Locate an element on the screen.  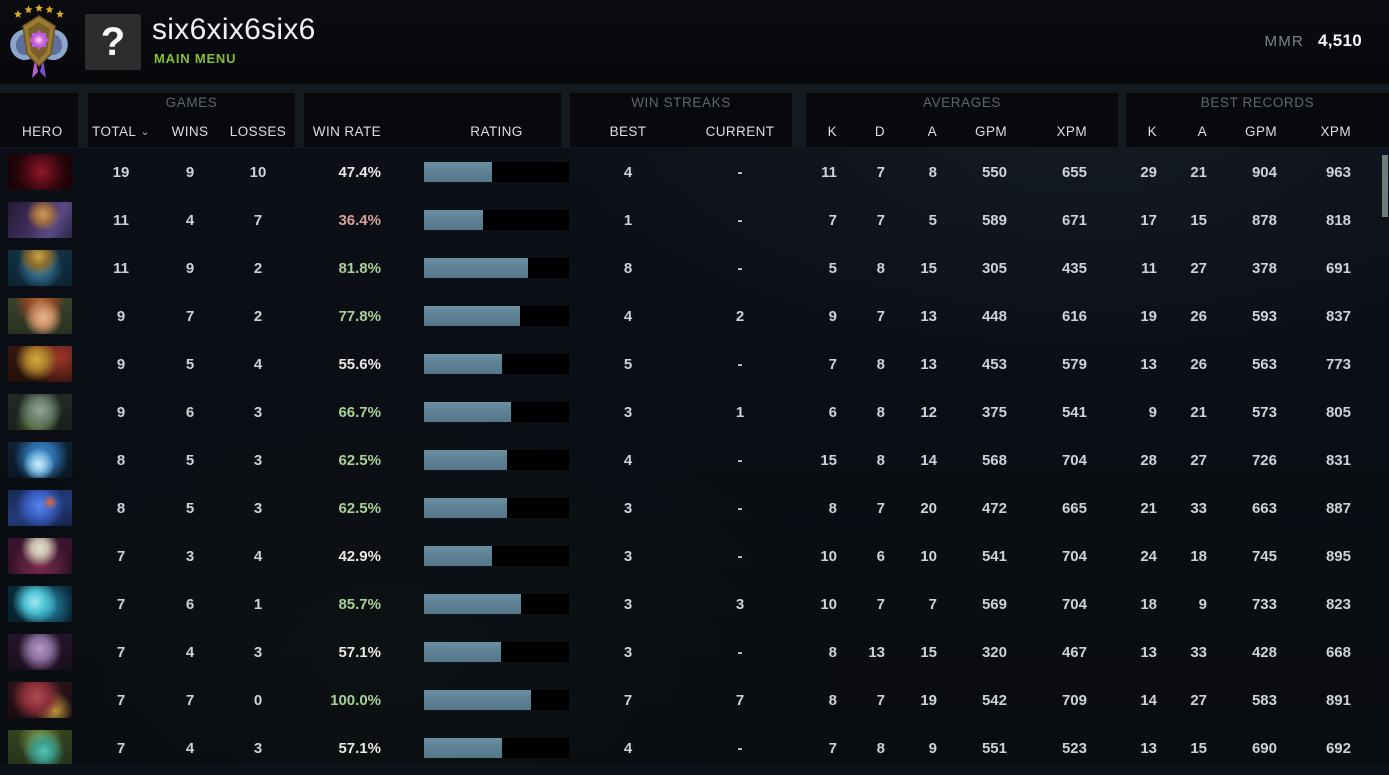
table-row-shadow-fiend: 19 9 10 47.4% 4 - 11 7 8 550 655 29 21 904 963 is located at coordinates (694, 172).